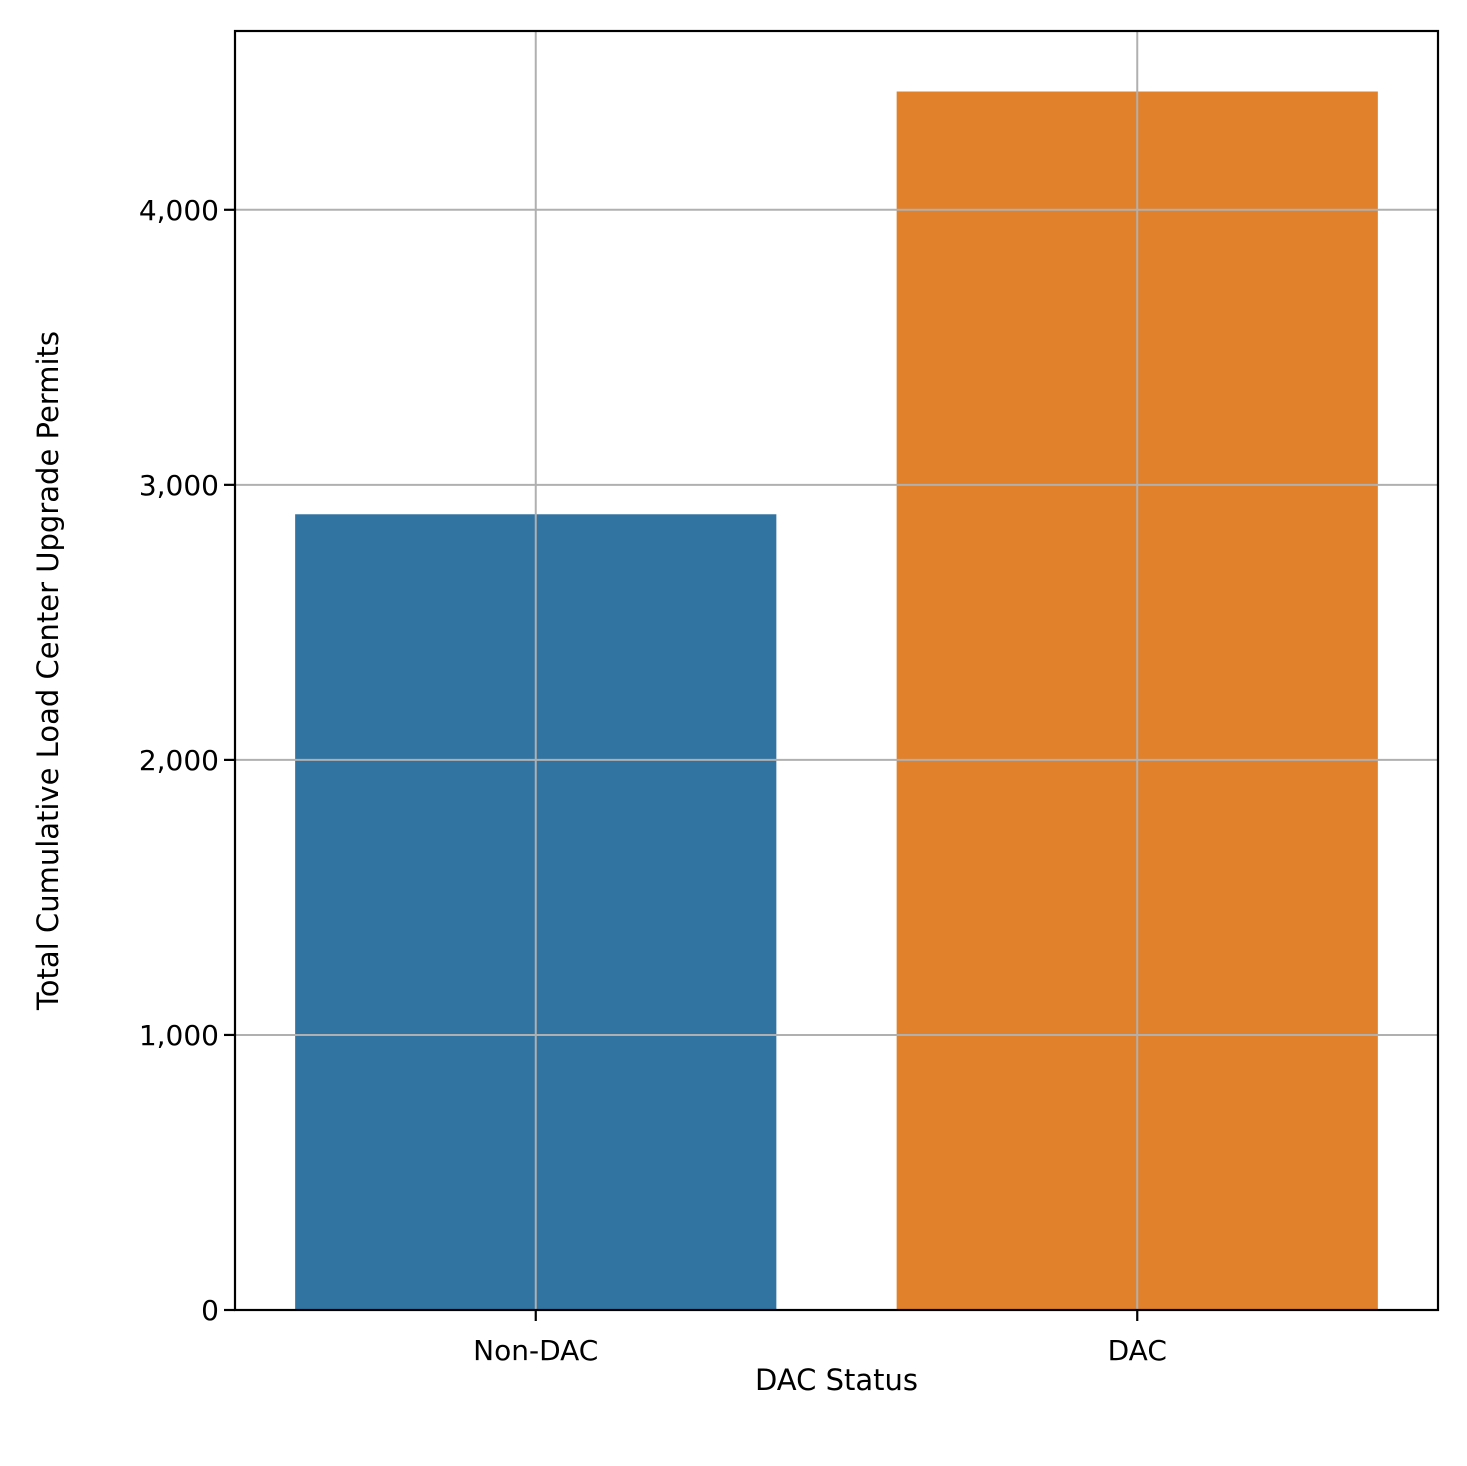 Image resolution: width=1467 pixels, height=1466 pixels. I want to click on y-axis-ticks: 0 1,000 2,000 3,000 4,000, so click(187, 760).